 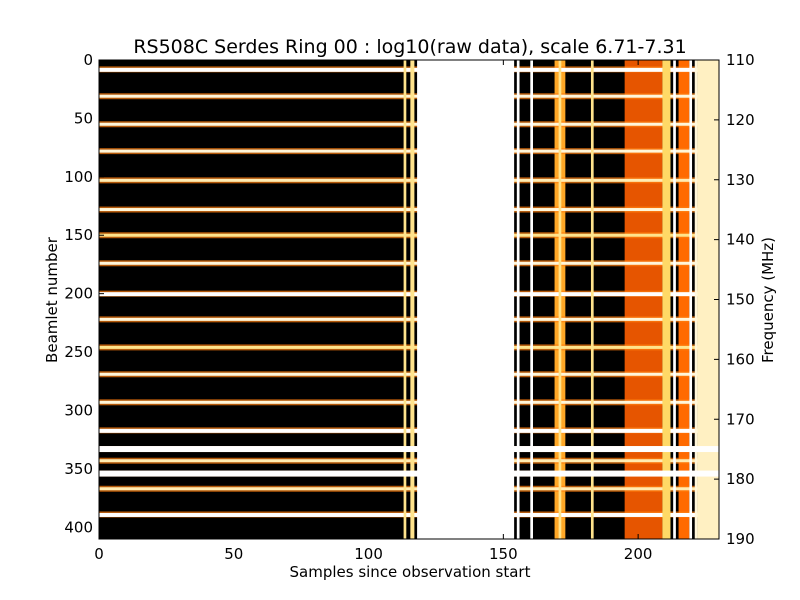 What do you see at coordinates (78, 527) in the screenshot?
I see `y-tick-label: 400` at bounding box center [78, 527].